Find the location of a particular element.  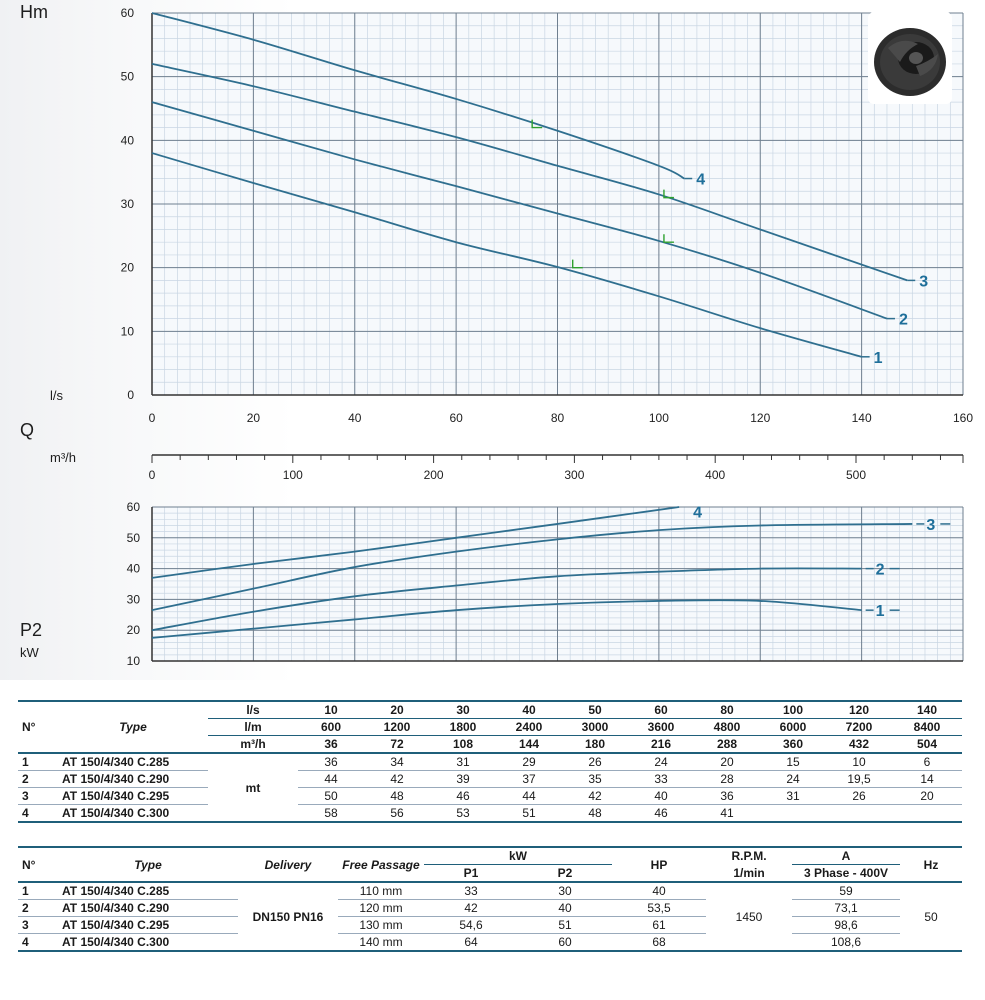

ls-value: 30 is located at coordinates (463, 710).